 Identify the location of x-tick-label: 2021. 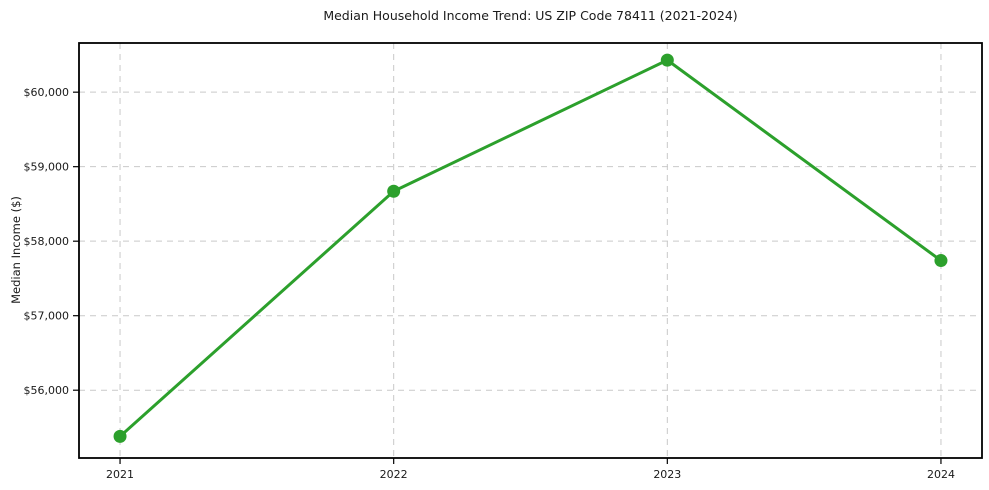
(120, 474).